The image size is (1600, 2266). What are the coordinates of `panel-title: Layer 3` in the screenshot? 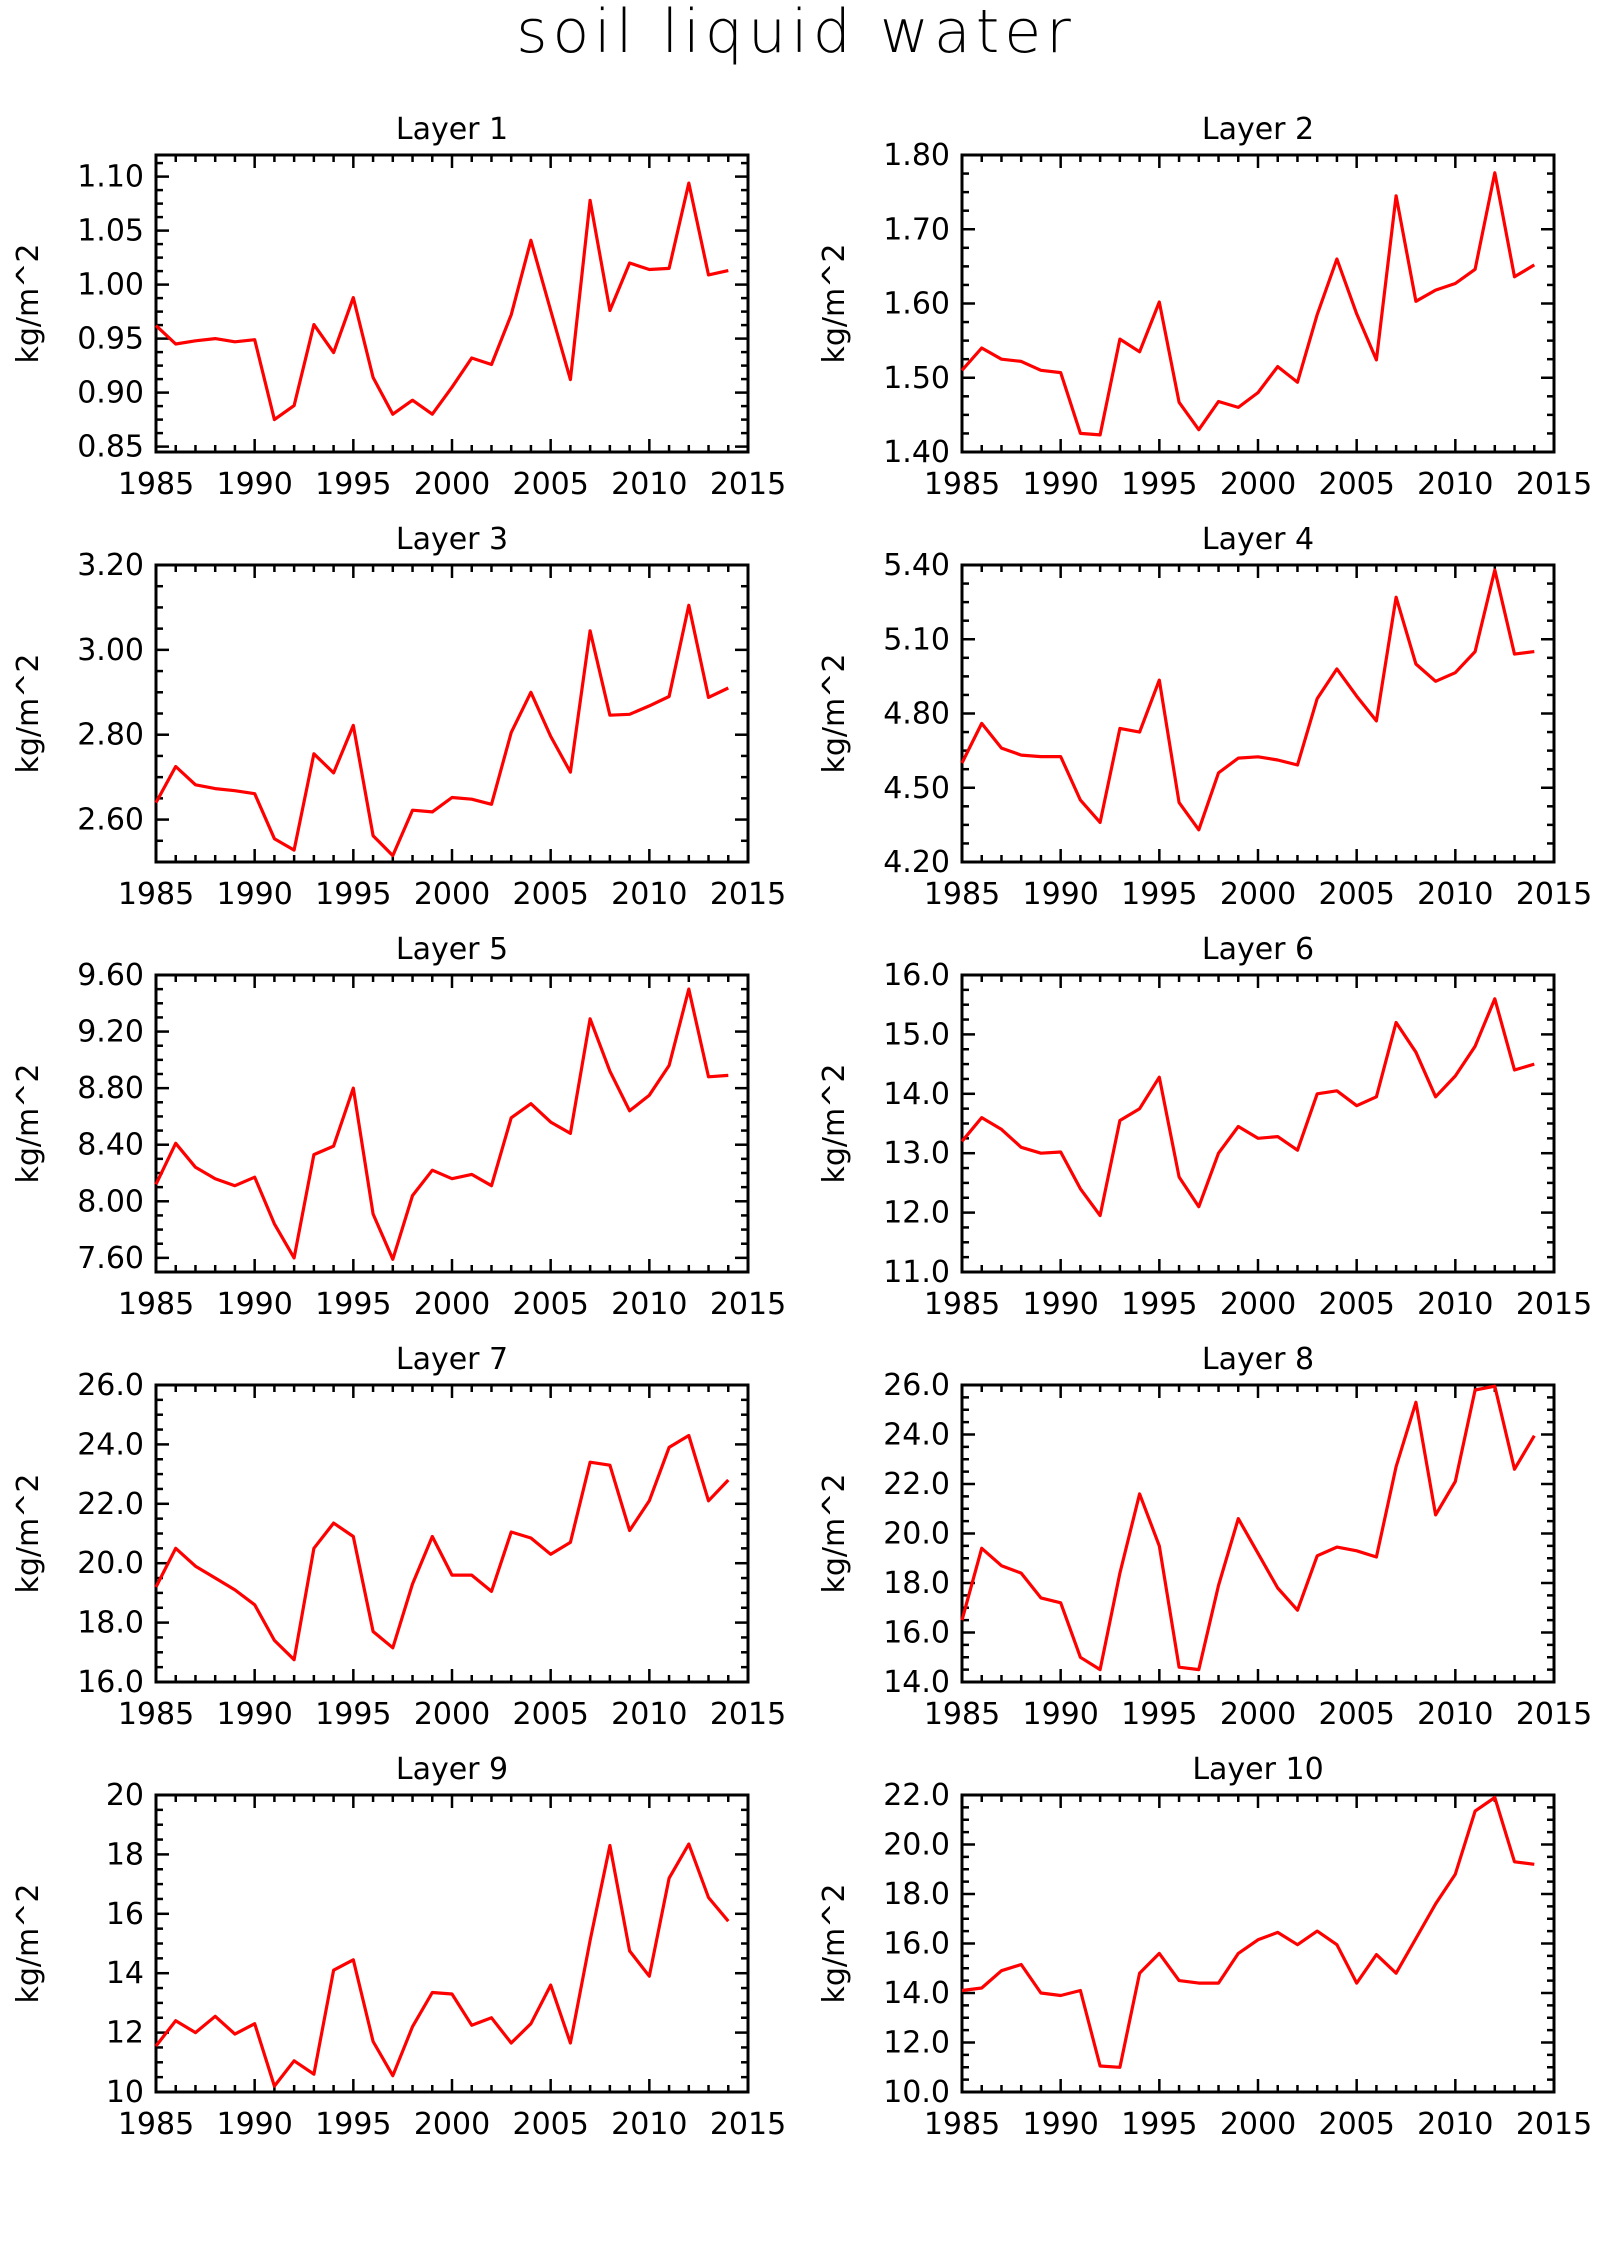 It's located at (452, 539).